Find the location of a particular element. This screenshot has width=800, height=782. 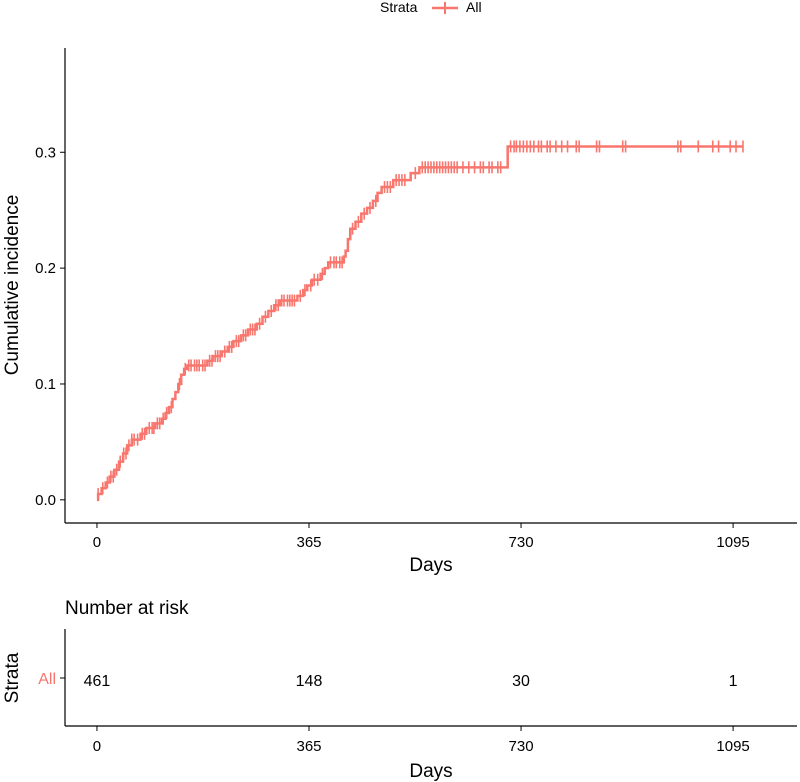

risk-table-title: Number at risk is located at coordinates (127, 608).